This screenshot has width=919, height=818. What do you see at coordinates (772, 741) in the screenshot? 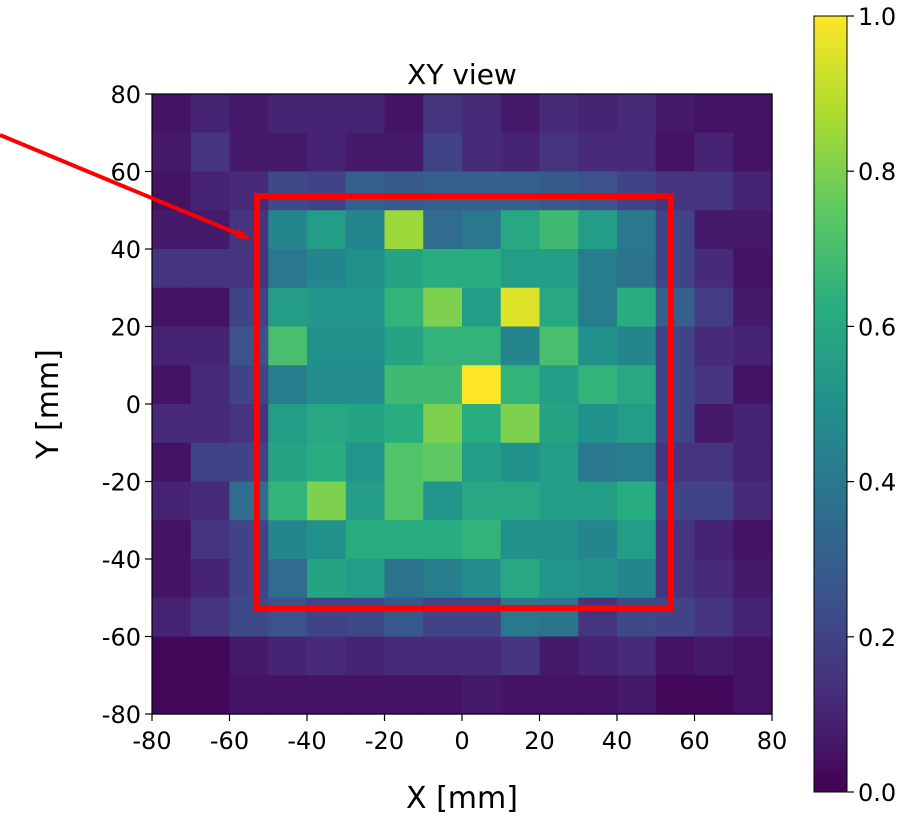
I see `x-tick-label: 80` at bounding box center [772, 741].